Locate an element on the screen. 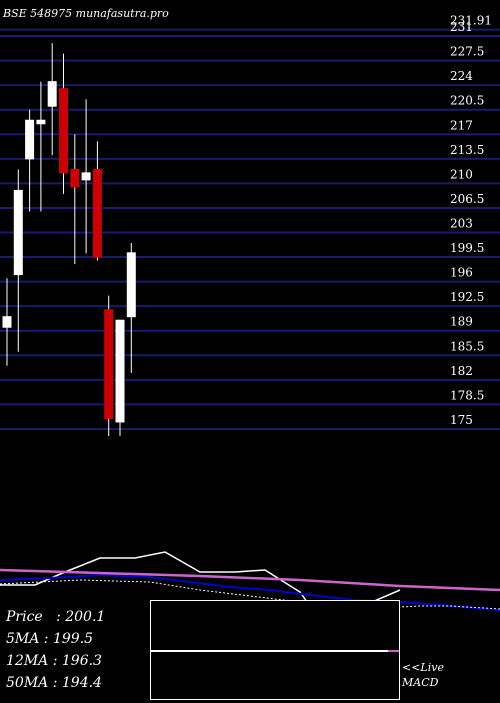 This screenshot has height=703, width=500. y-tick-label: 227.5 is located at coordinates (467, 52).